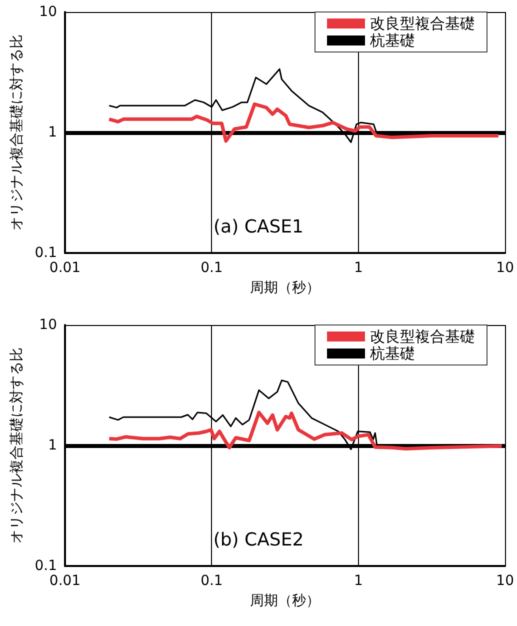 This screenshot has height=626, width=517. I want to click on annotation: (b) CASE2, so click(258, 540).